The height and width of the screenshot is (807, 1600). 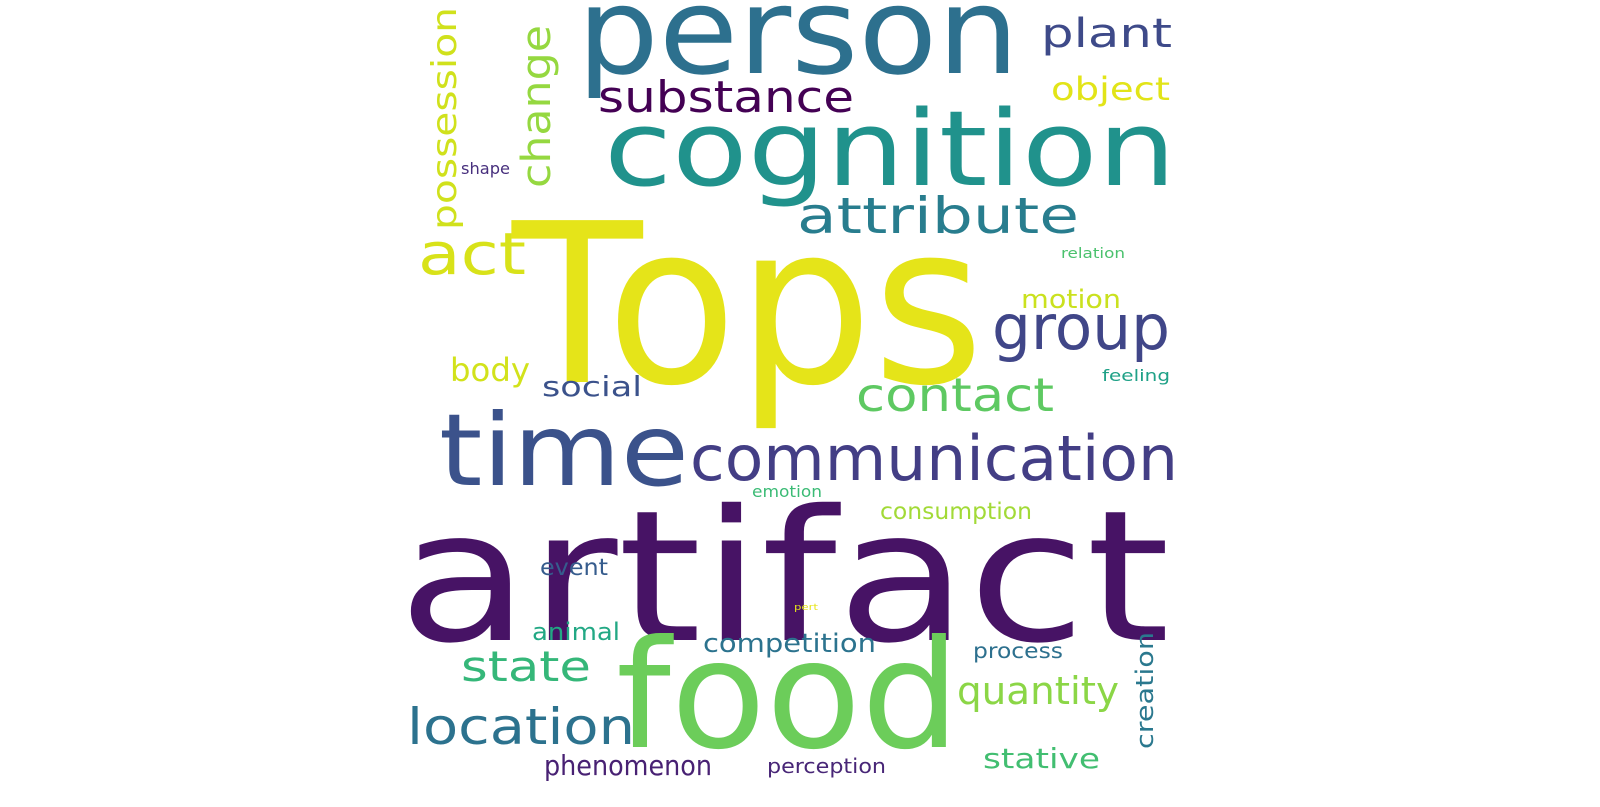 I want to click on word-object: object, so click(x=1110, y=89).